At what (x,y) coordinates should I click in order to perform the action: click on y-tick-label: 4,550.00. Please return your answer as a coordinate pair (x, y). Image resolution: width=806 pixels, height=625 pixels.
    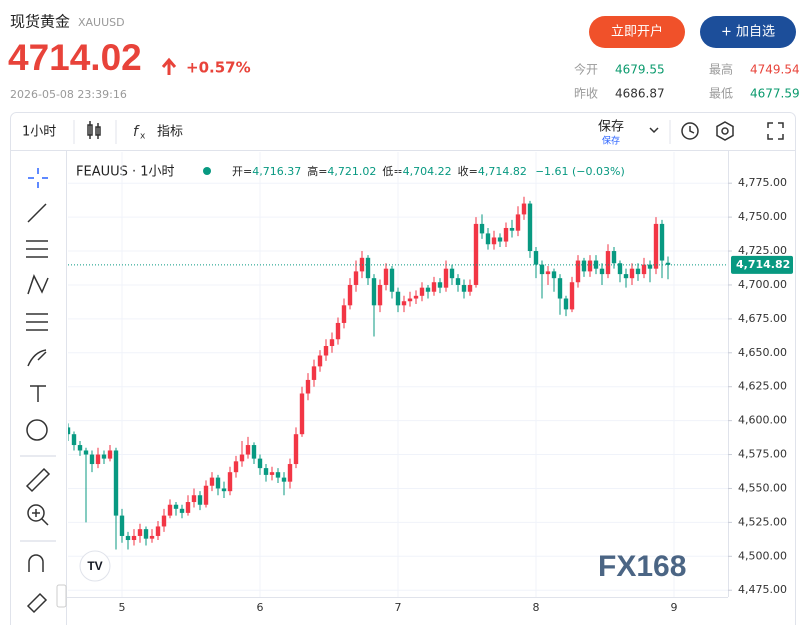
    Looking at the image, I should click on (762, 487).